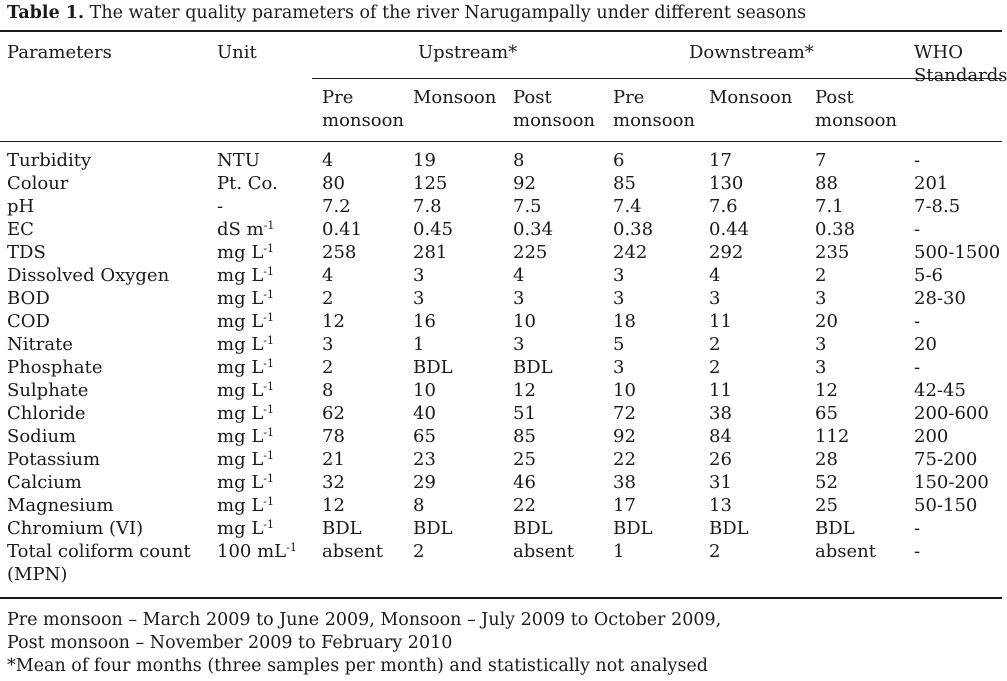 The height and width of the screenshot is (681, 1007). I want to click on value-cell: 65, so click(826, 413).